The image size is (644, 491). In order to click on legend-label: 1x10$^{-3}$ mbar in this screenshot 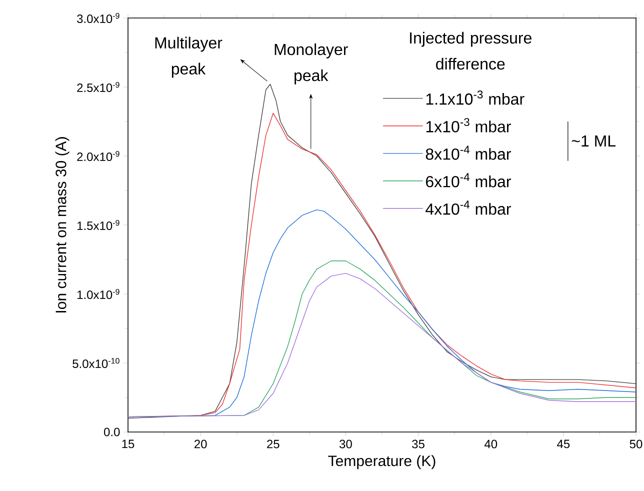, I will do `click(468, 125)`.